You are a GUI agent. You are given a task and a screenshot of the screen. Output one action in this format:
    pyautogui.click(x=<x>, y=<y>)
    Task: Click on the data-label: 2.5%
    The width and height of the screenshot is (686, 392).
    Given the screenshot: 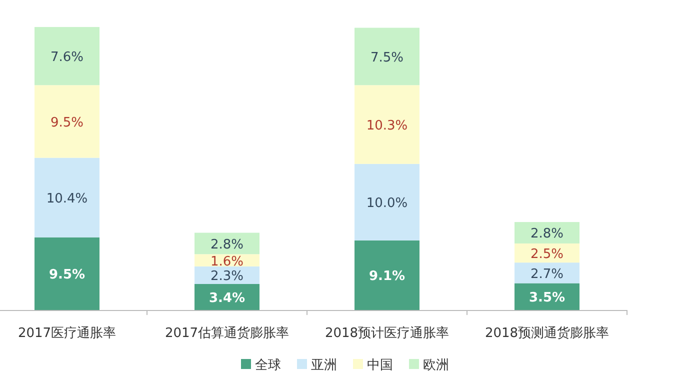 What is the action you would take?
    pyautogui.click(x=547, y=254)
    